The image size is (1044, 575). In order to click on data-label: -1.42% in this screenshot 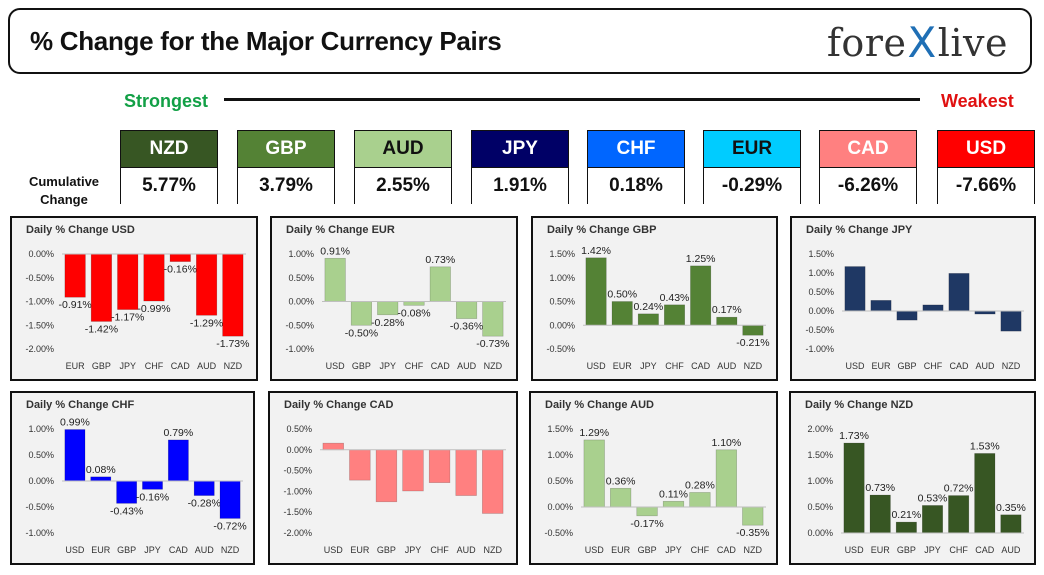, I will do `click(101, 329)`.